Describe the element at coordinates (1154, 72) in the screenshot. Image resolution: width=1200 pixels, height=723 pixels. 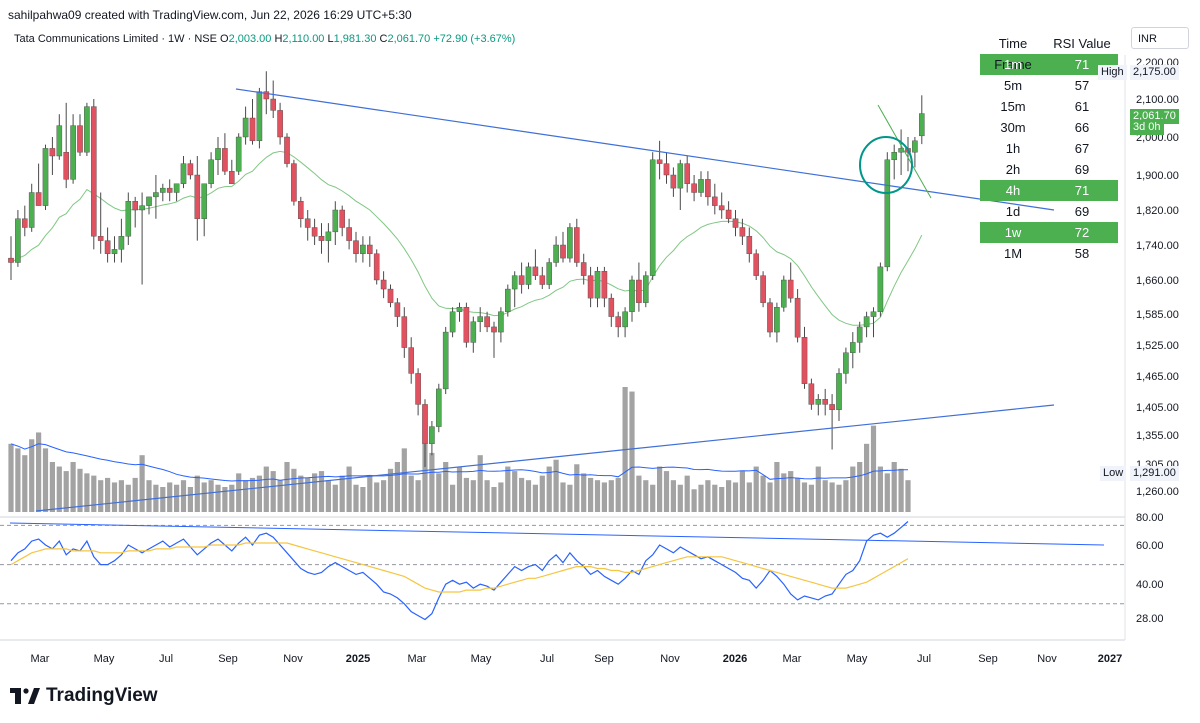
I see `high-price-label: 2,175.00` at that location.